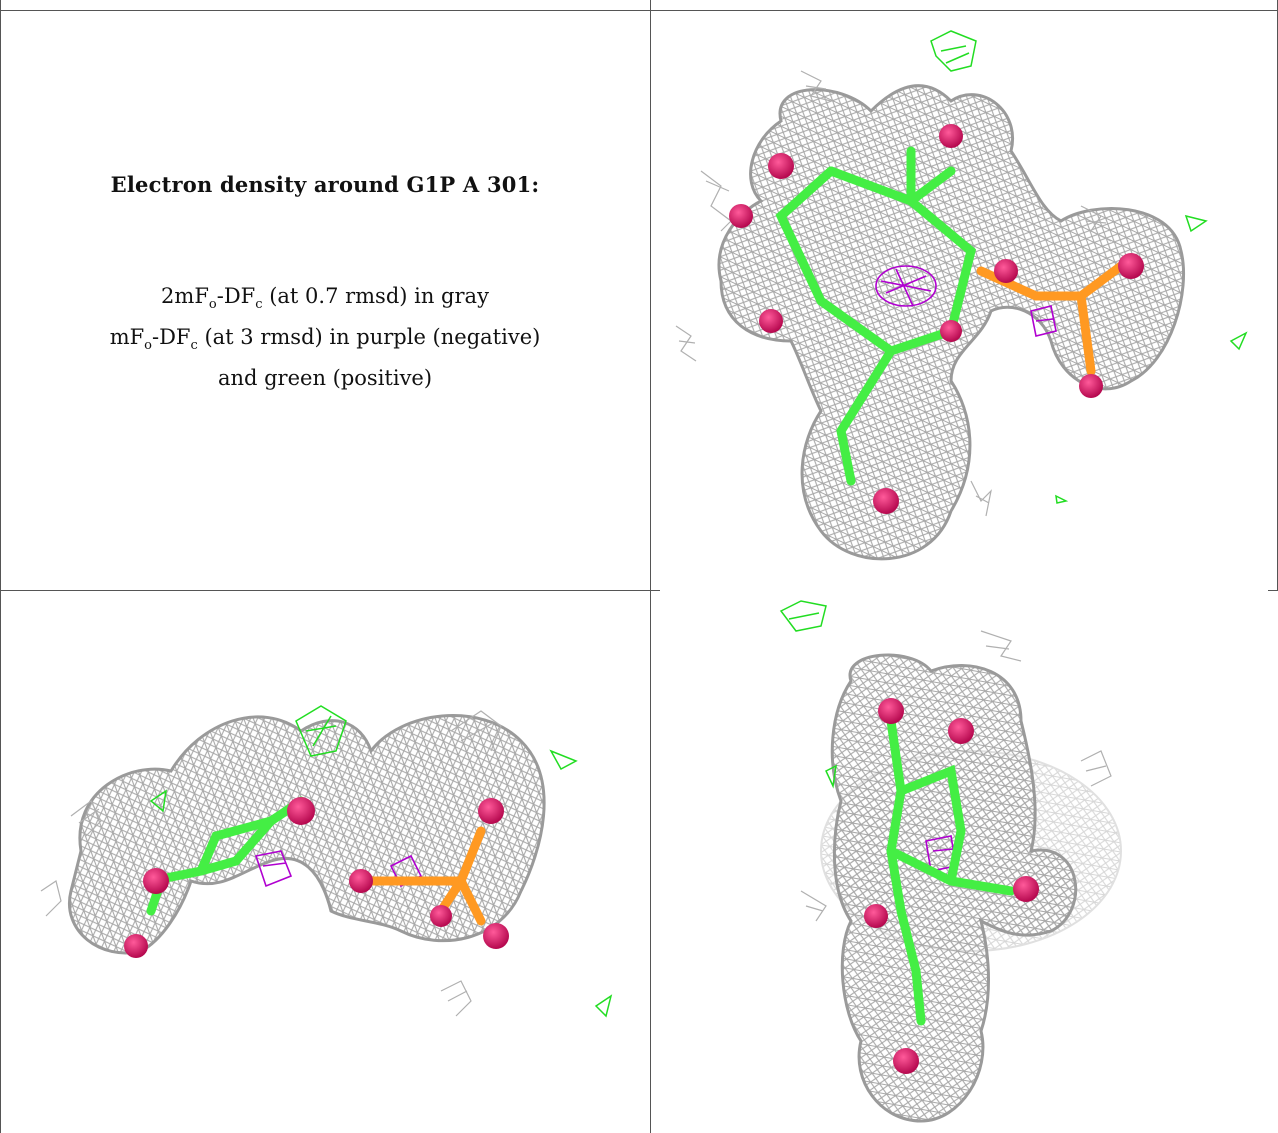 The height and width of the screenshot is (1133, 1278). I want to click on caption-title: Electron density around G1P A 301:, so click(325, 184).